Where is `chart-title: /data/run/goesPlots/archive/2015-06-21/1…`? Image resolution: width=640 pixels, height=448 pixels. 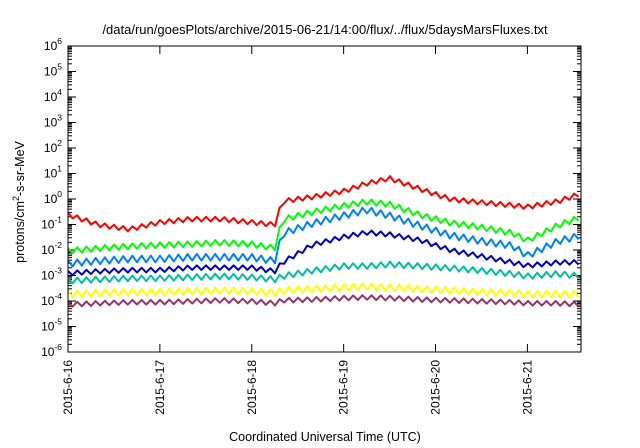 chart-title: /data/run/goesPlots/archive/2015-06-21/1… is located at coordinates (325, 29).